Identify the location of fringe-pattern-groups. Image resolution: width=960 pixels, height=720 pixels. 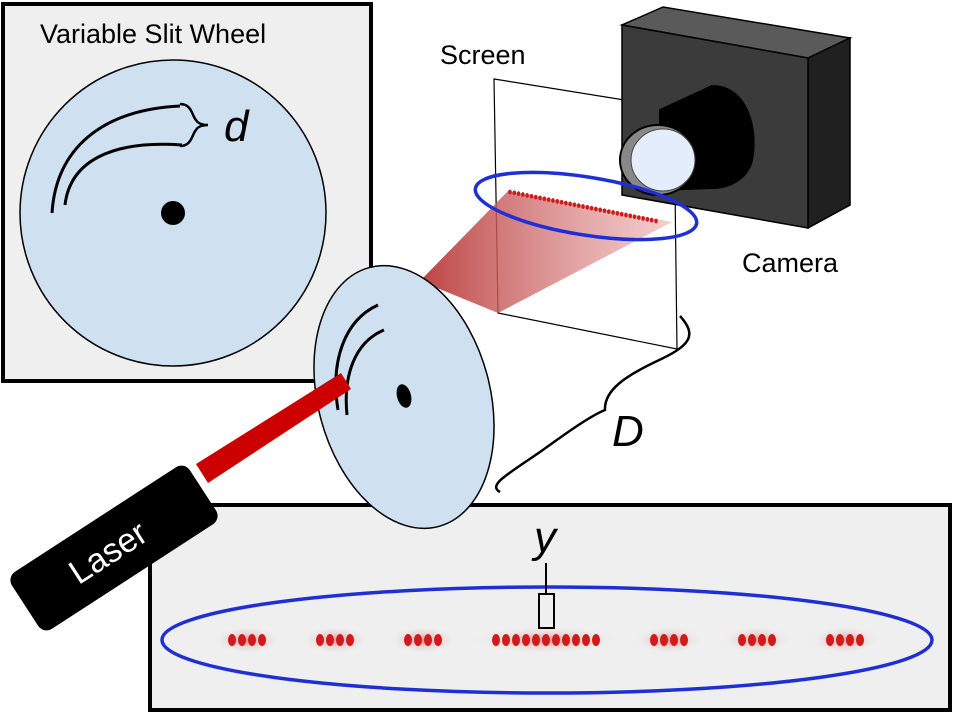
(546, 640).